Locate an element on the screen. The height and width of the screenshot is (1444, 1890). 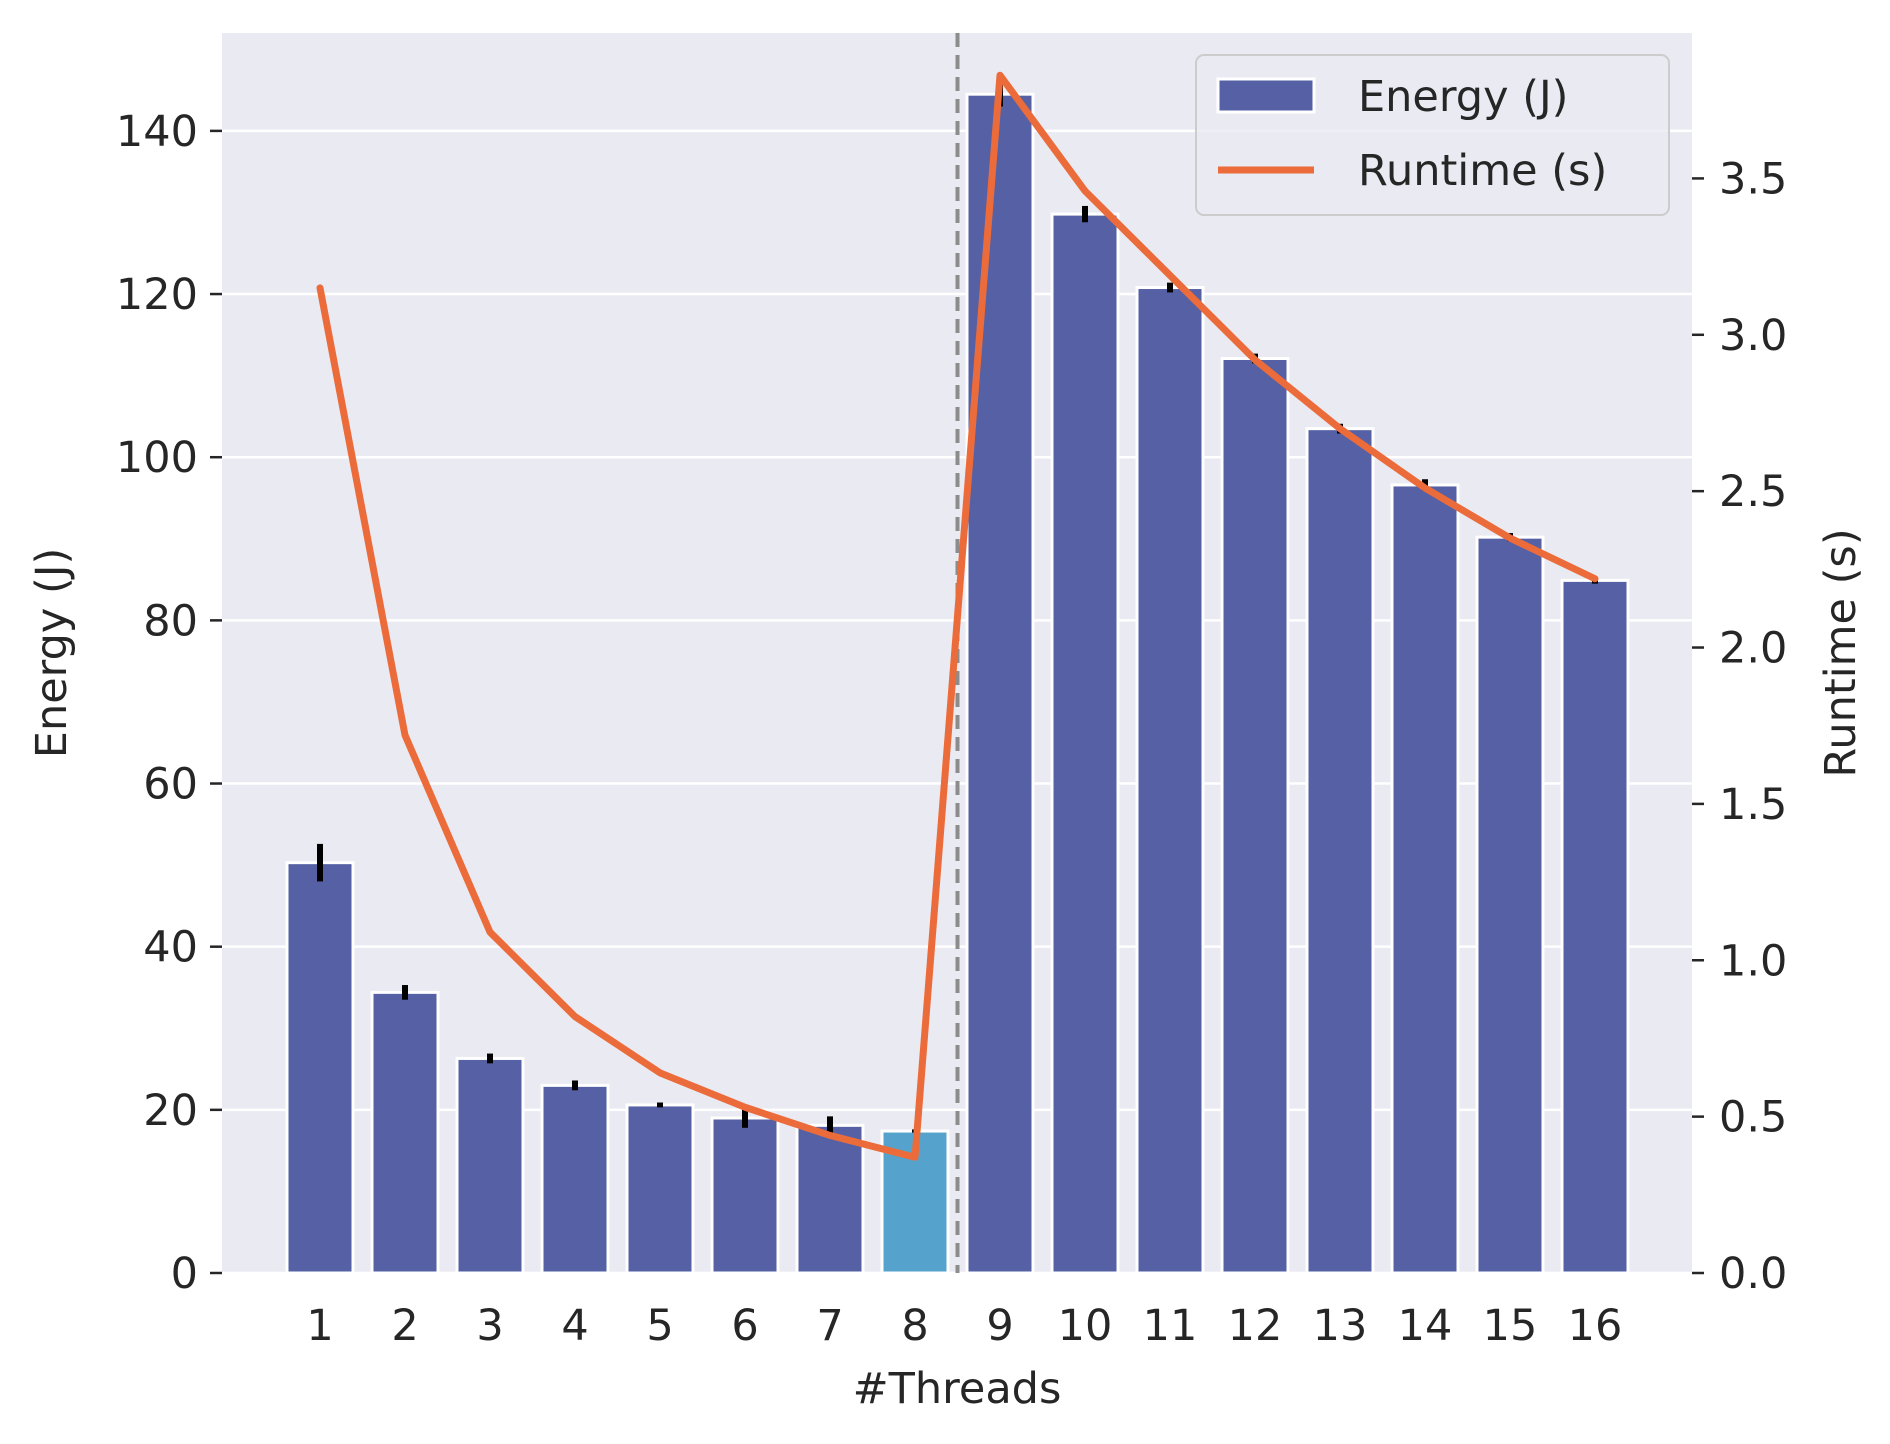
y2-tick-label: 1.5 is located at coordinates (1753, 805).